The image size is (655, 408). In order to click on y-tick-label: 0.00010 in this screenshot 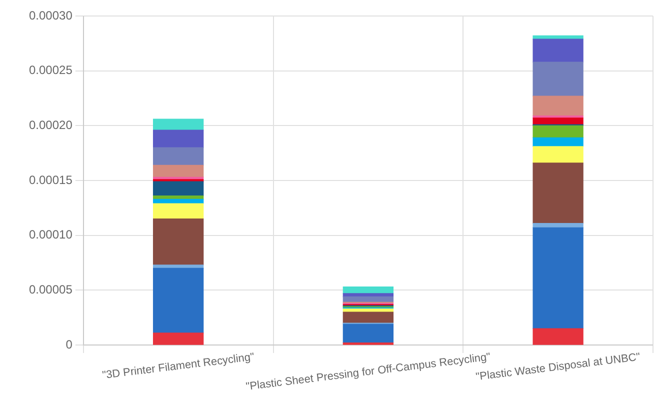, I will do `click(50, 235)`.